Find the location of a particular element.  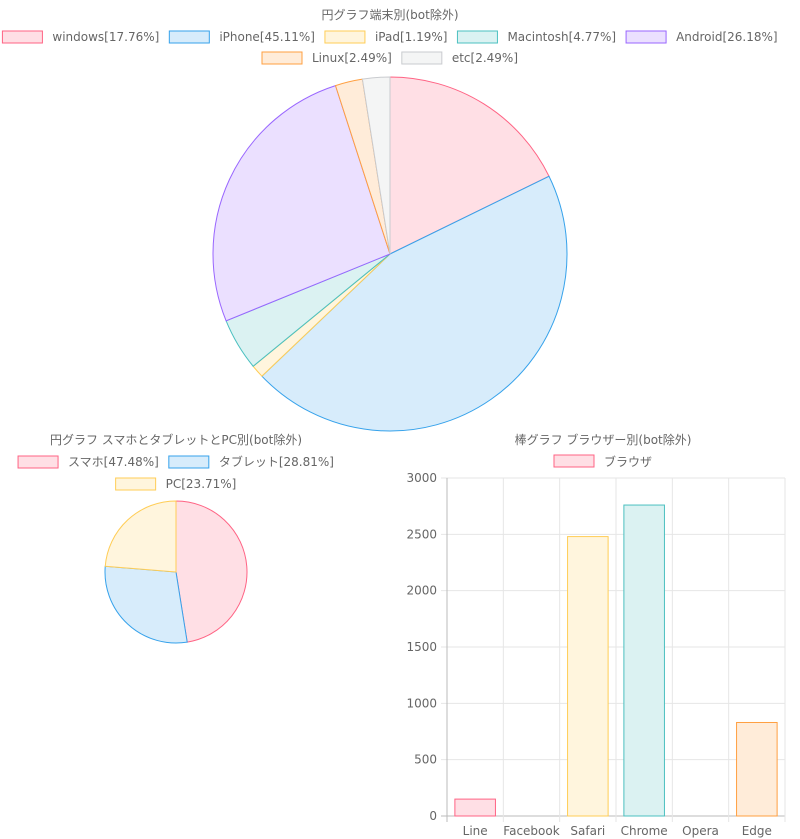

device-pie-title: 円グラフ端末別(bot除外) is located at coordinates (389, 14).